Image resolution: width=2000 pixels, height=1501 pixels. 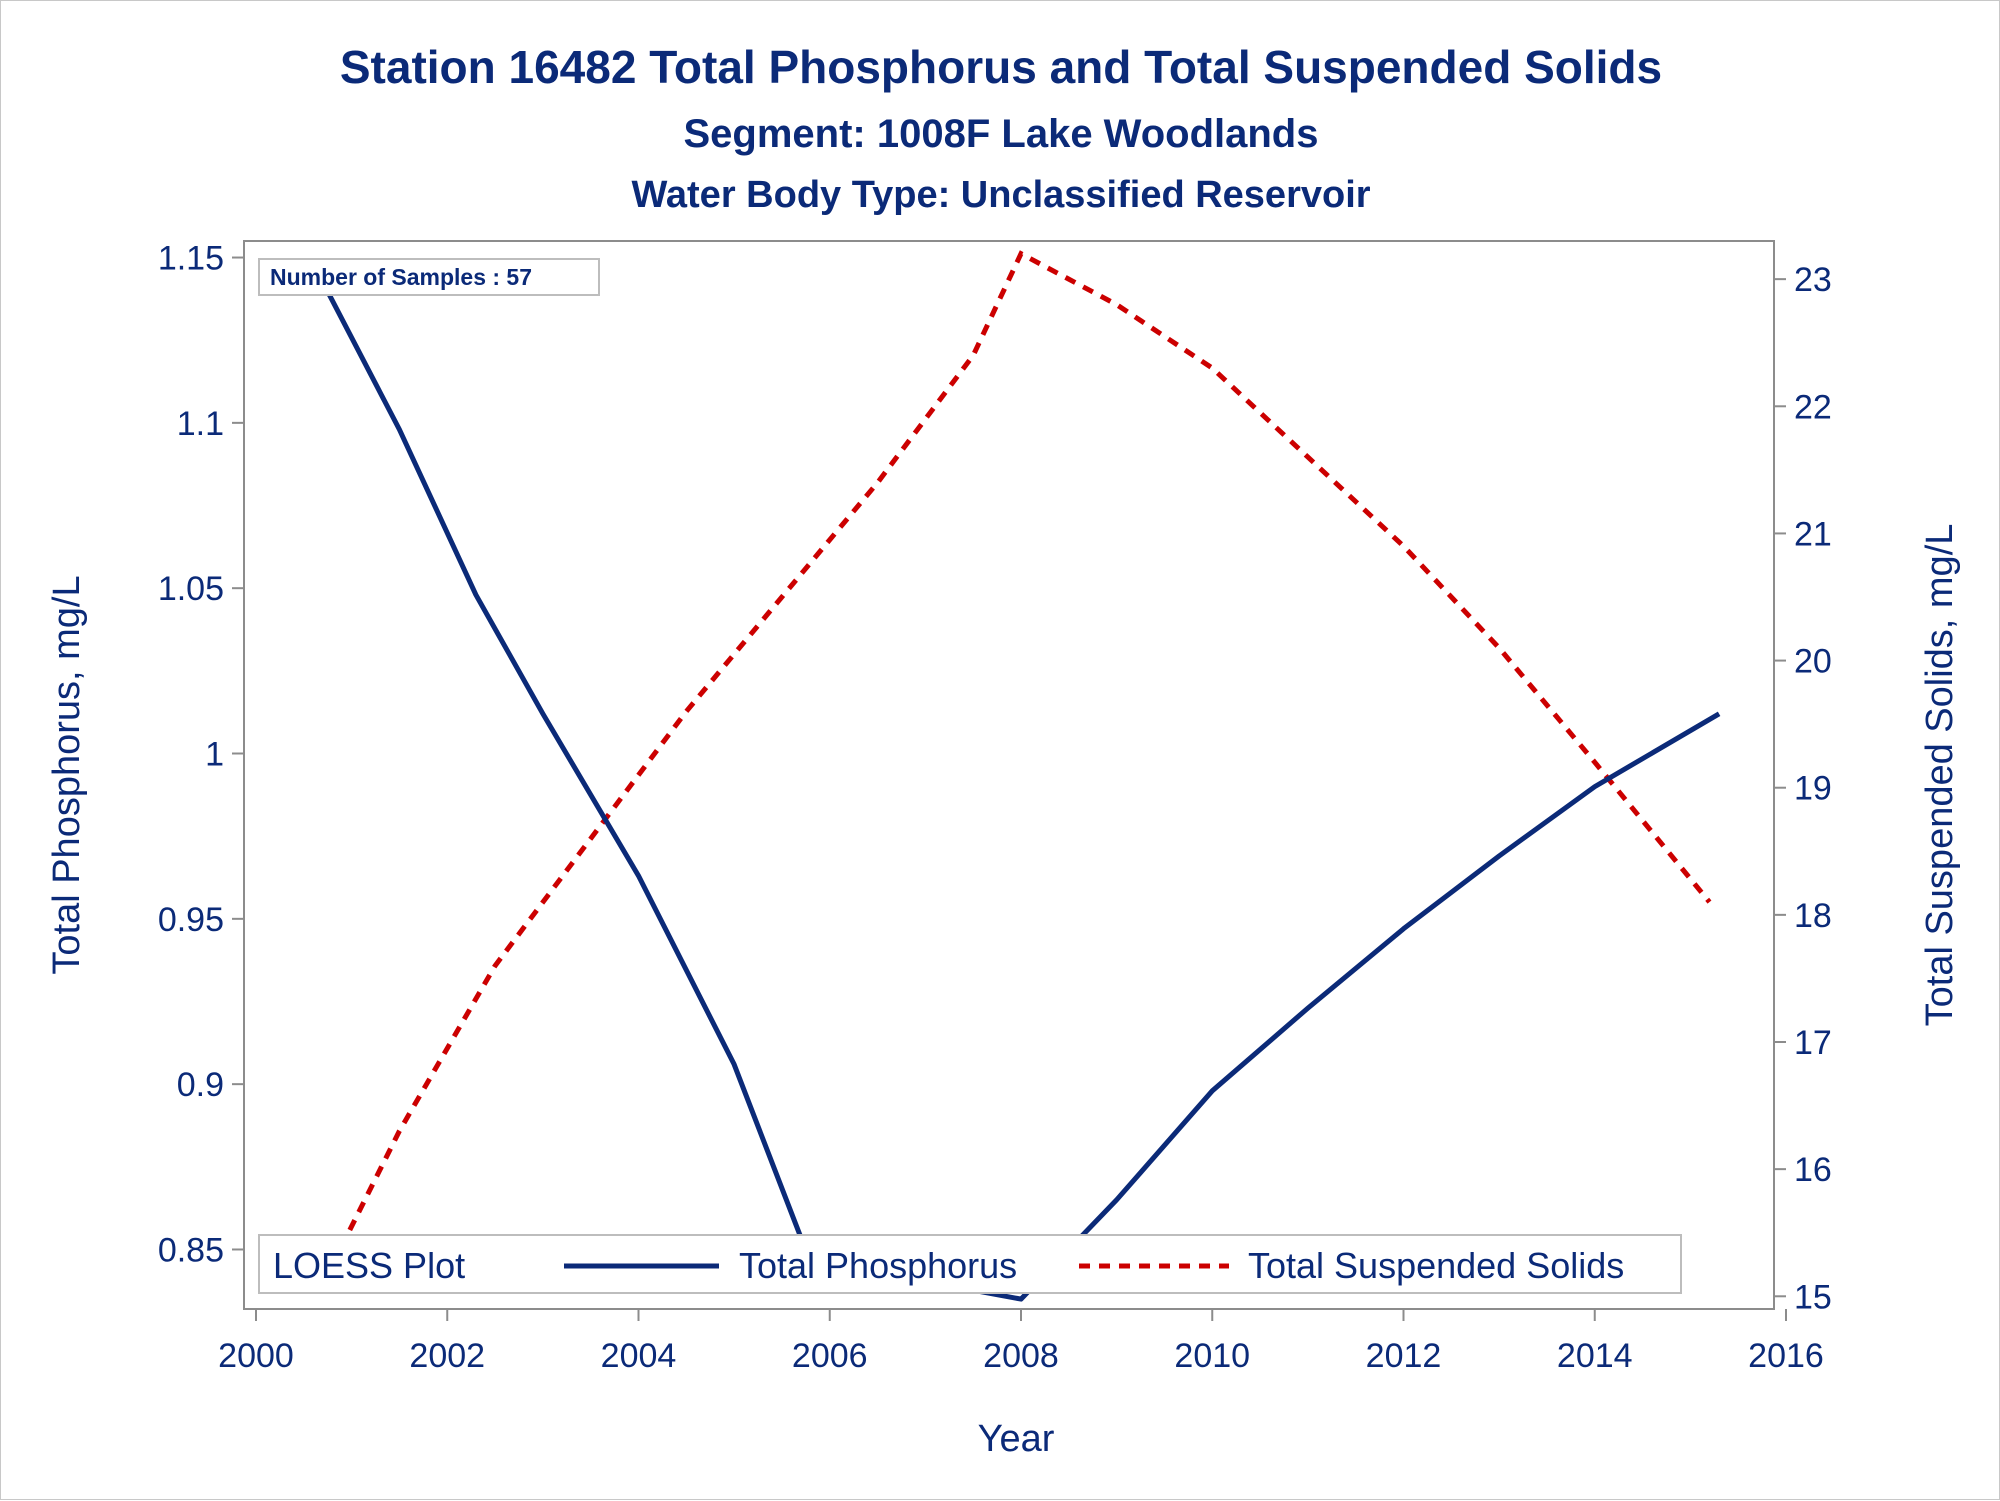 I want to click on x-tick-label: 2014, so click(x=1595, y=1356).